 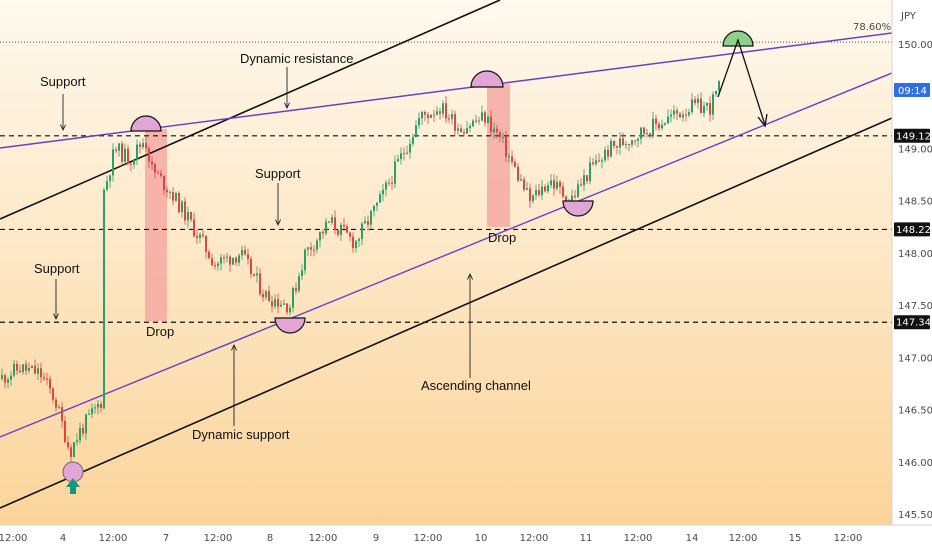 What do you see at coordinates (270, 538) in the screenshot?
I see `time-tick-5: 8` at bounding box center [270, 538].